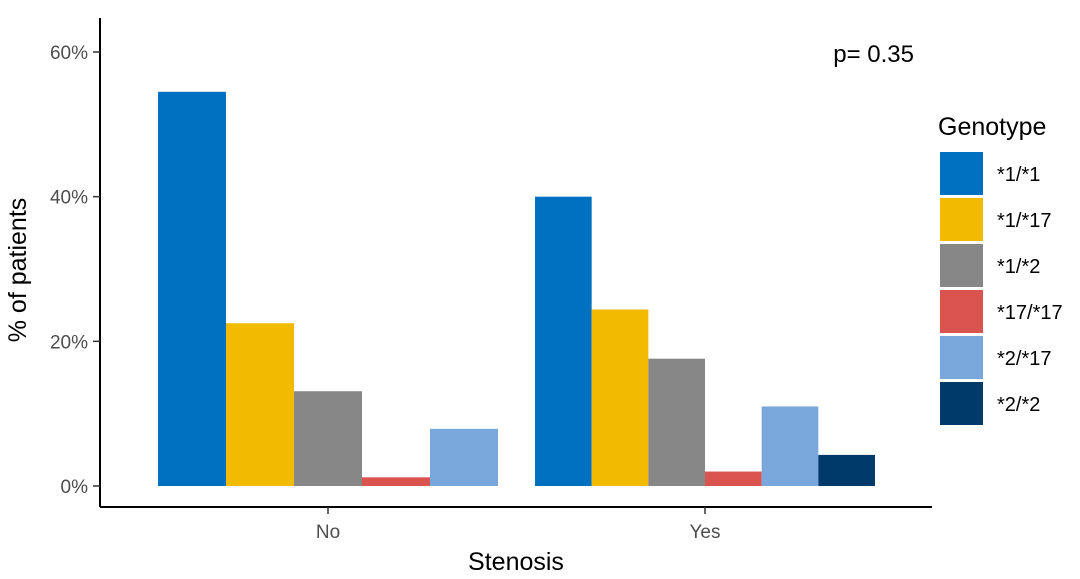  Describe the element at coordinates (1030, 313) in the screenshot. I see `legend-label: *17/*17` at that location.